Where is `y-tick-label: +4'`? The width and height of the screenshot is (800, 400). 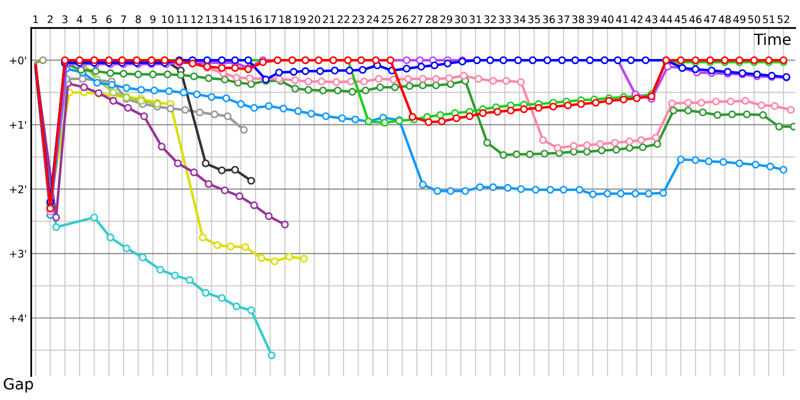
y-tick-label: +4' is located at coordinates (18, 318).